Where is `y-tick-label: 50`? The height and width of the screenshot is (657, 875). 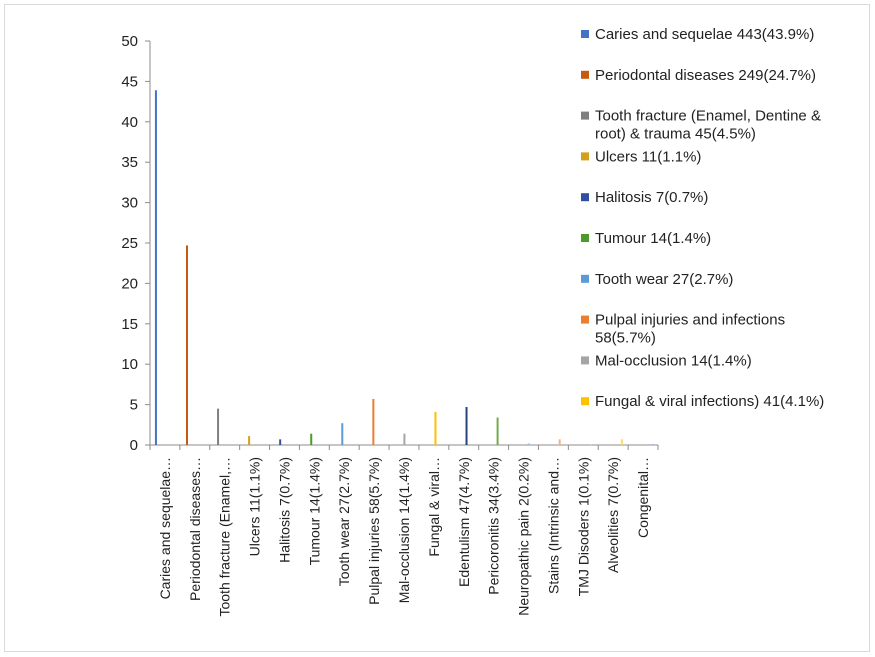 y-tick-label: 50 is located at coordinates (129, 41).